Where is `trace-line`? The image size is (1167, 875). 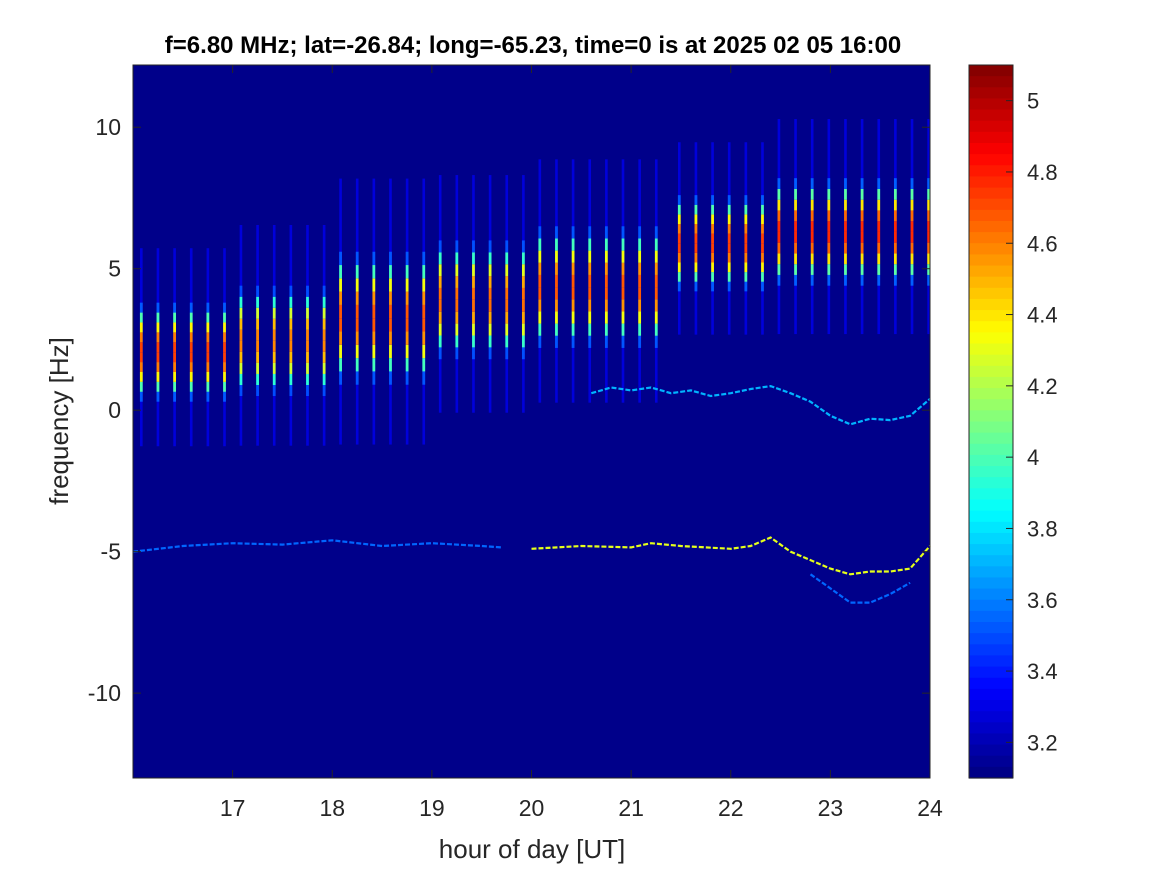 trace-line is located at coordinates (317, 546).